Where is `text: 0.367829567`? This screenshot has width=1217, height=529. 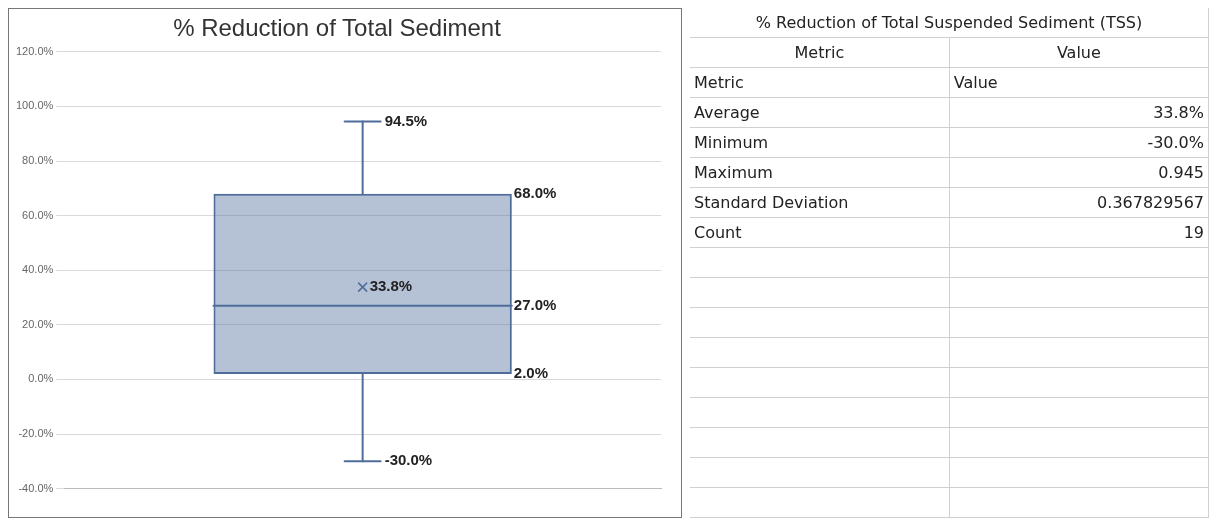 text: 0.367829567 is located at coordinates (1079, 202).